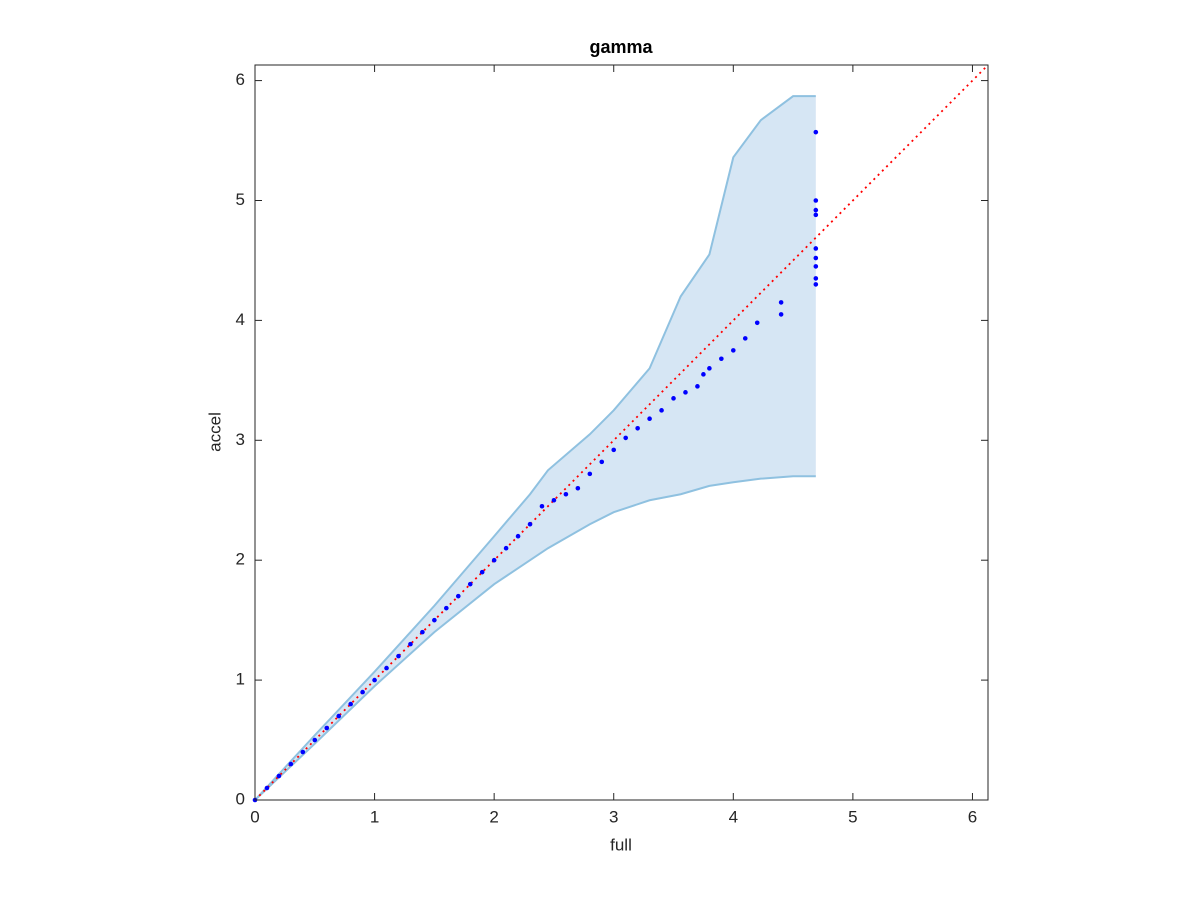  I want to click on x-tick-label: 6, so click(972, 816).